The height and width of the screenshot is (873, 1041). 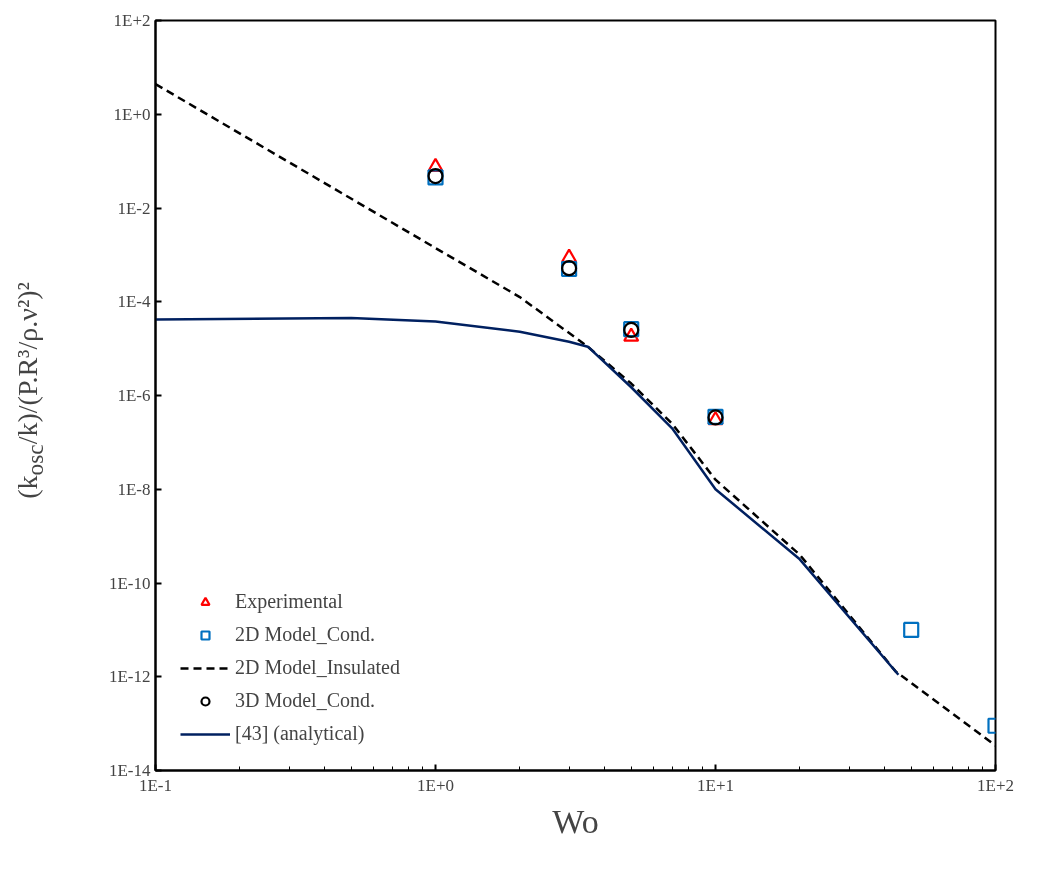 I want to click on x-tick-label: 1E+1, so click(x=715, y=785).